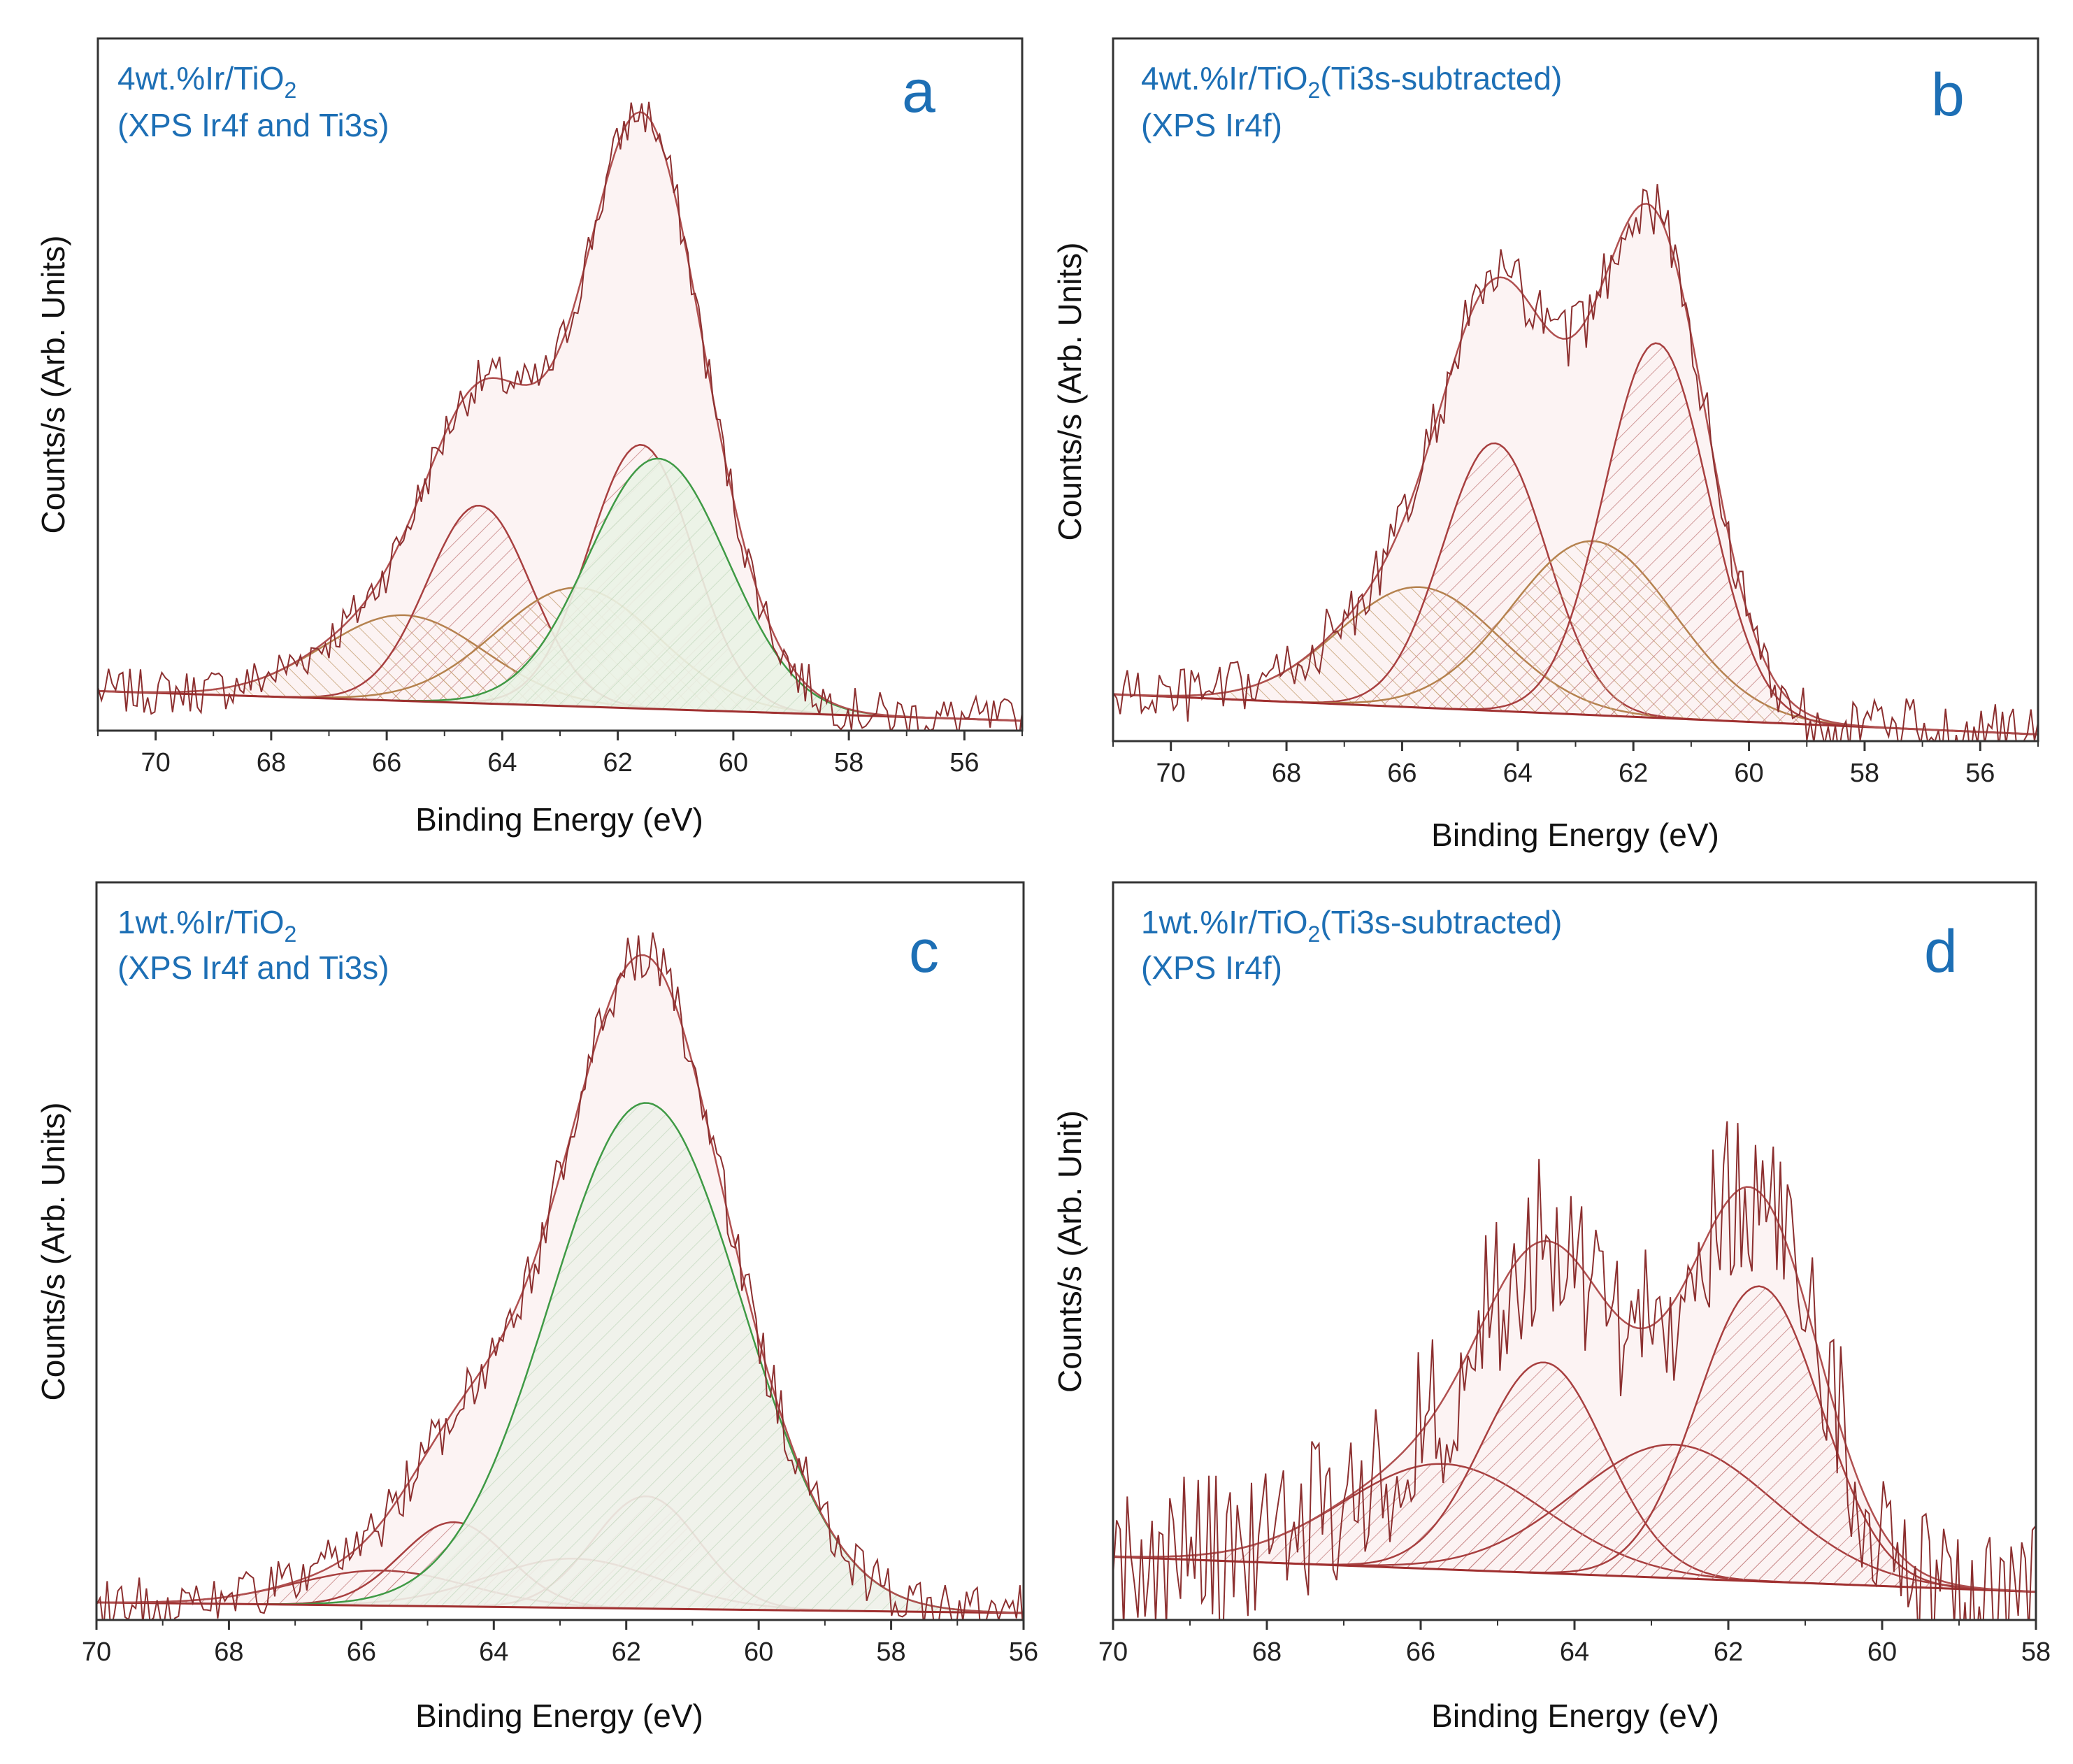 The image size is (2073, 1764). I want to click on panel-d-x-axis-label: Binding Energy (eV), so click(1575, 1716).